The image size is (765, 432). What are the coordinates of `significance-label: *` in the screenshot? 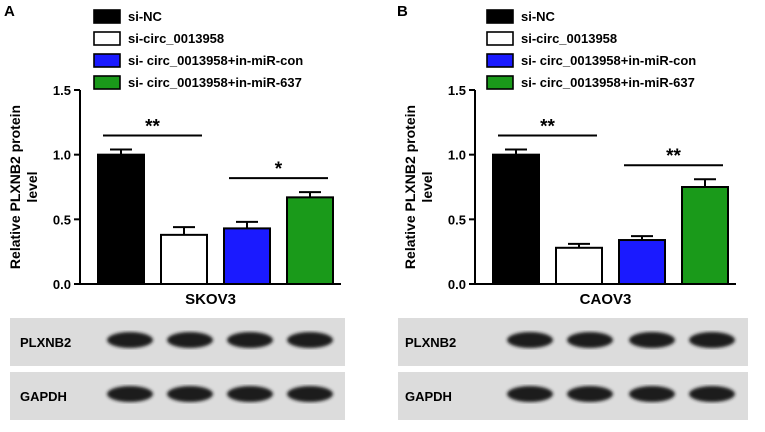 It's located at (279, 169).